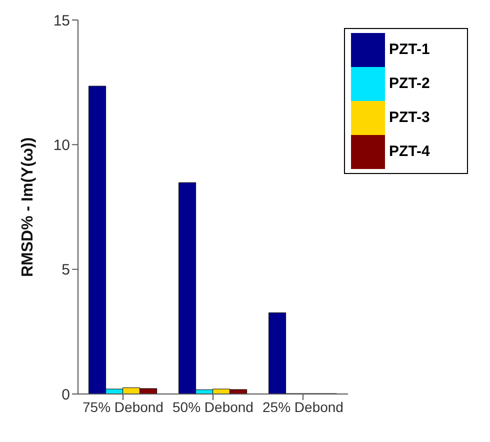 The image size is (490, 442). What do you see at coordinates (66, 395) in the screenshot?
I see `y-tick-label: 0` at bounding box center [66, 395].